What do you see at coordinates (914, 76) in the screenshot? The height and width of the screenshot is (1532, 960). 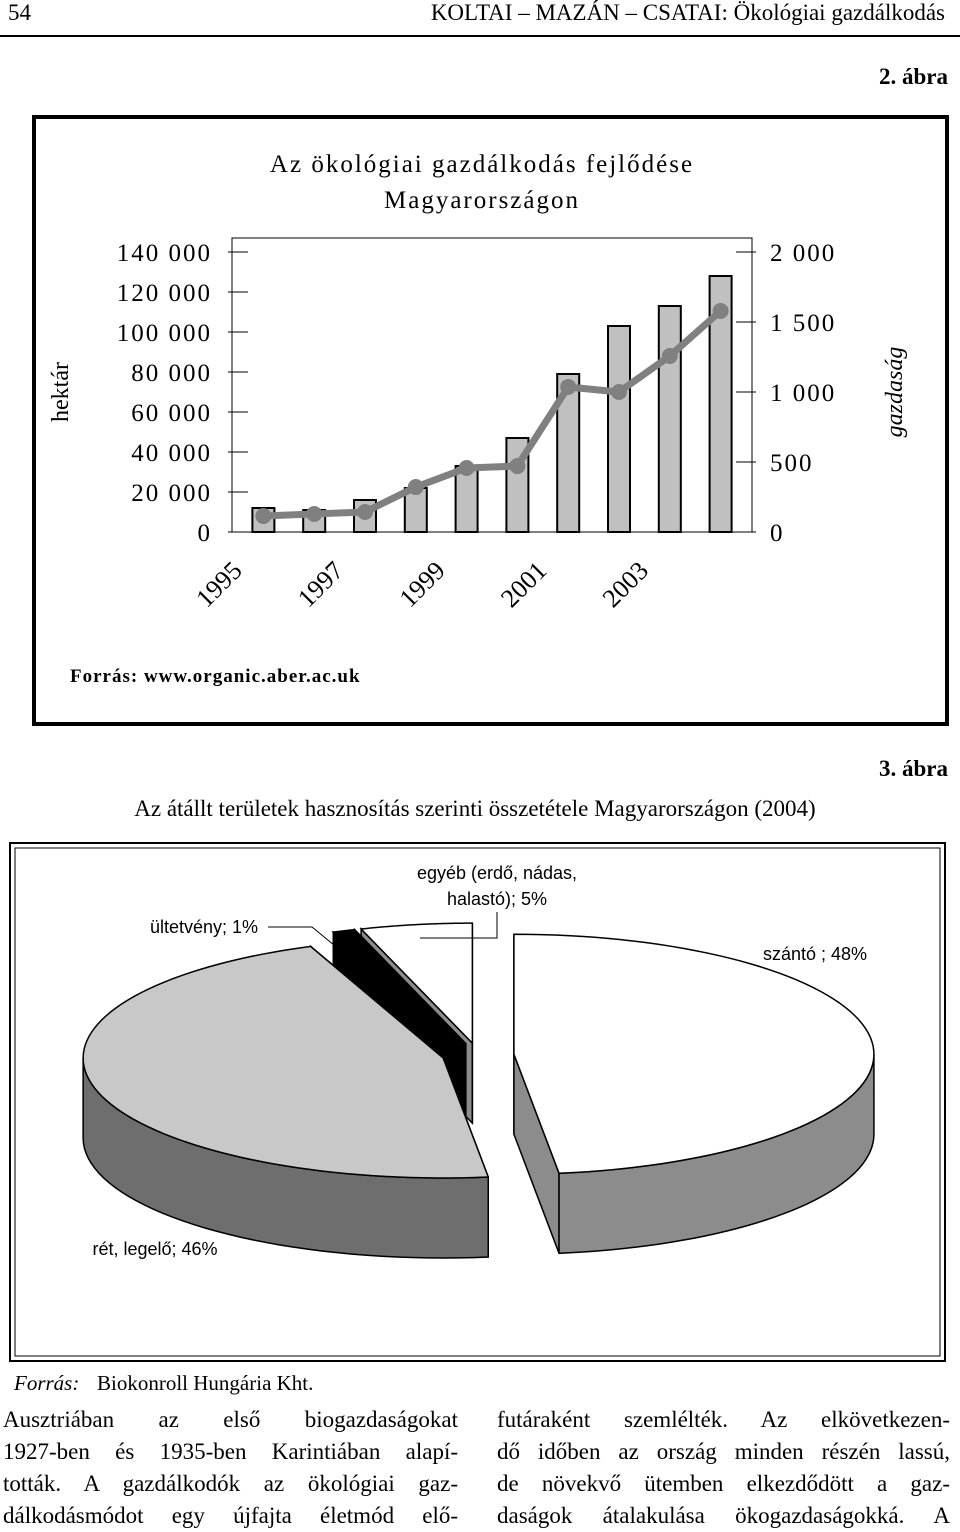 I see `figure-label: 2. ábra` at bounding box center [914, 76].